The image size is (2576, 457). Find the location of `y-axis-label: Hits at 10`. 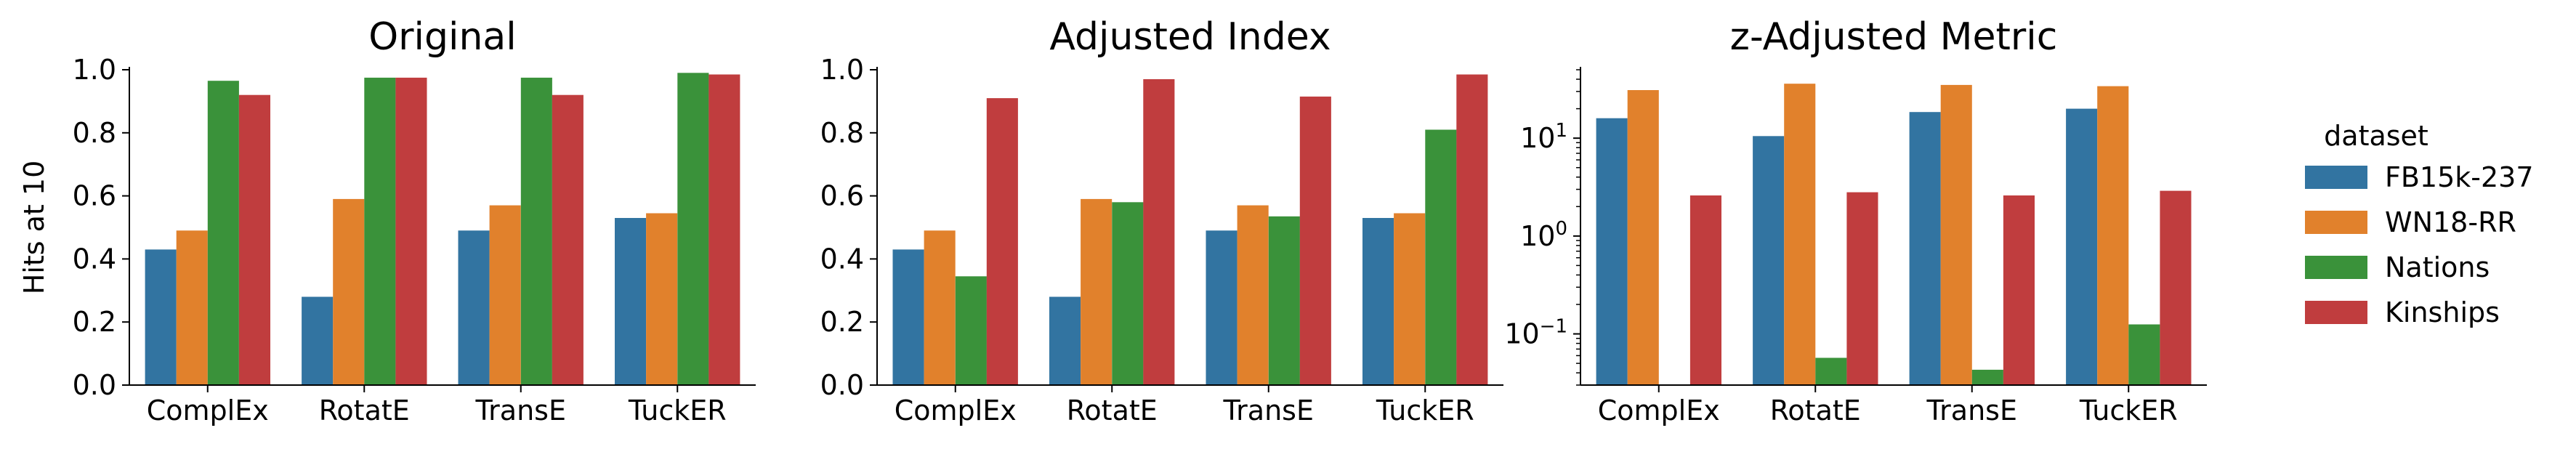

y-axis-label: Hits at 10 is located at coordinates (34, 228).